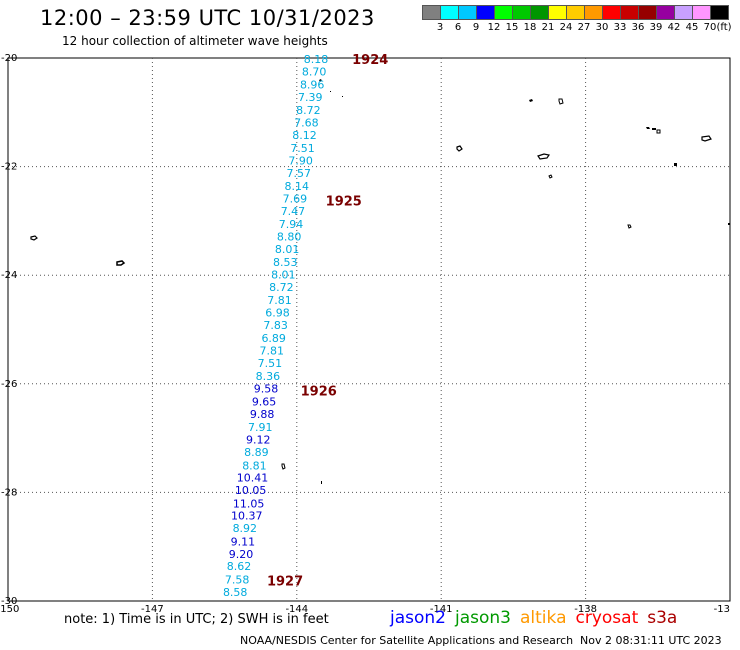 This screenshot has width=740, height=650. Describe the element at coordinates (277, 313) in the screenshot. I see `wave-height-value: 6.98` at that location.